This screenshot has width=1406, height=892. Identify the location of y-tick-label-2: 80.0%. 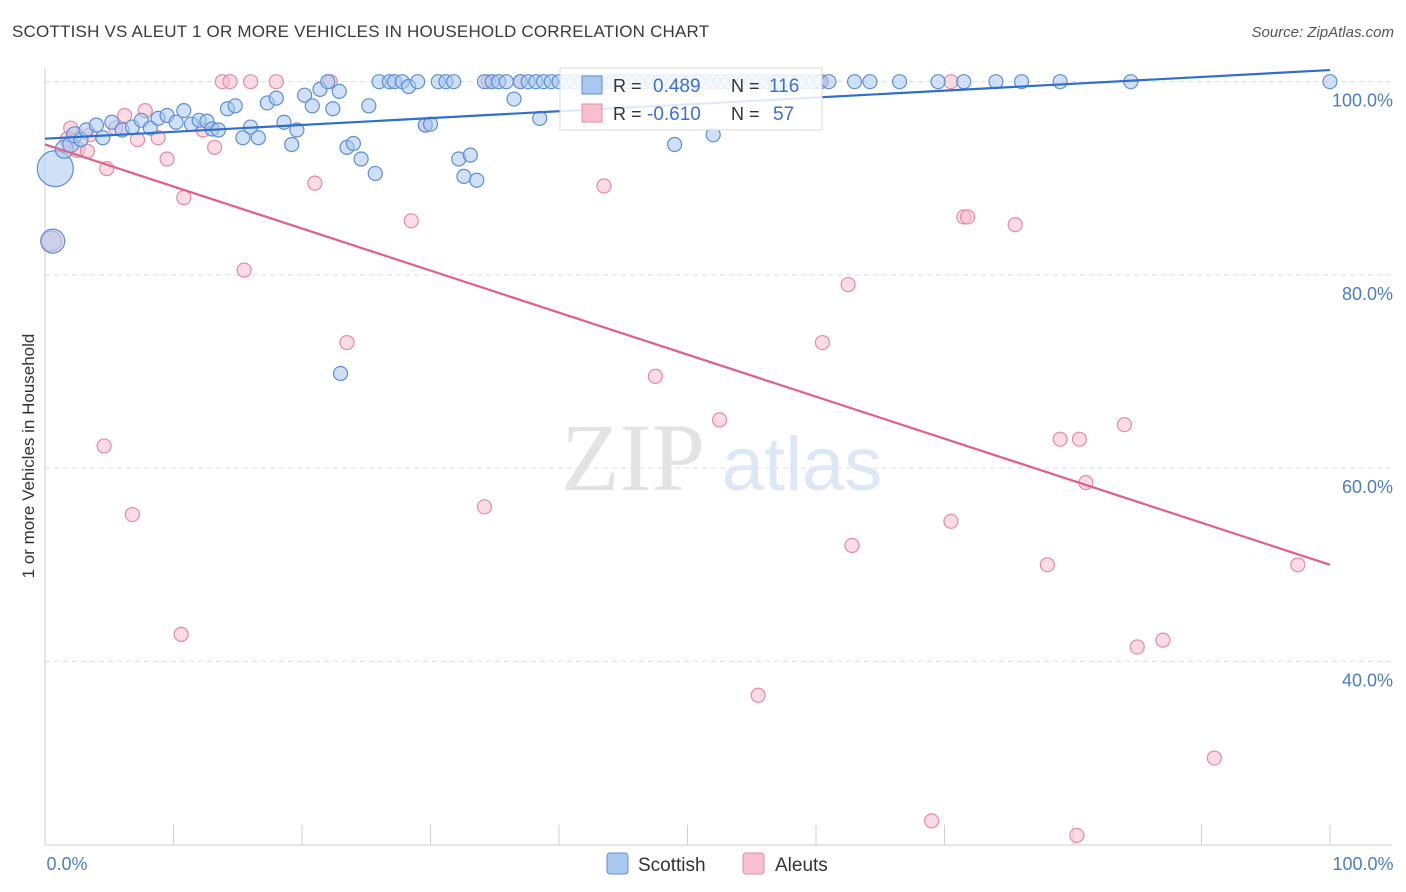
(1367, 294).